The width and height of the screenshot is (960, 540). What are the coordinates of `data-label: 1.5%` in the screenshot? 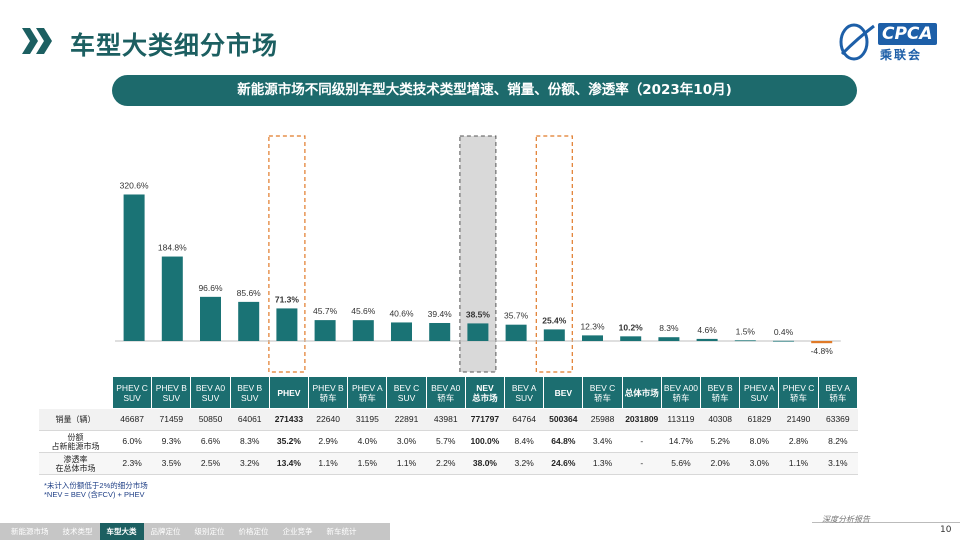 It's located at (746, 331).